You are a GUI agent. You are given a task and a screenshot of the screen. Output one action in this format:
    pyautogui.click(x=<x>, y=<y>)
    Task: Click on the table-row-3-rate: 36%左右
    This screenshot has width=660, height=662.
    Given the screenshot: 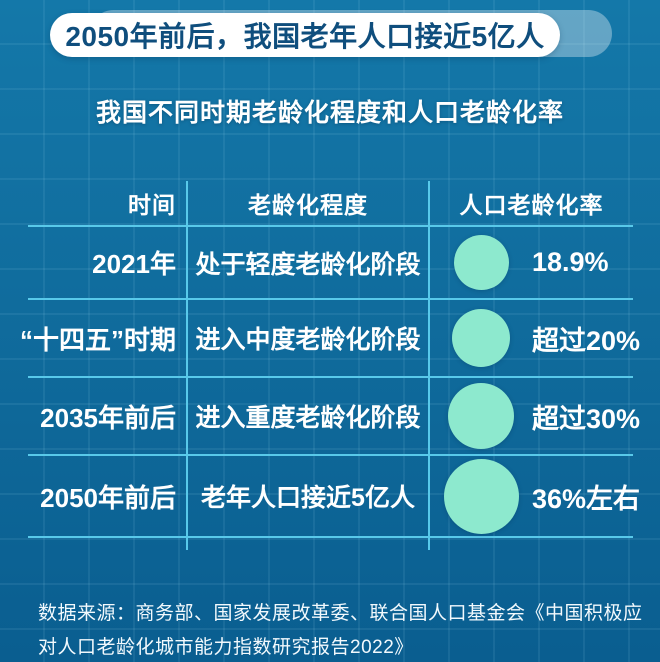 What is the action you would take?
    pyautogui.click(x=586, y=498)
    